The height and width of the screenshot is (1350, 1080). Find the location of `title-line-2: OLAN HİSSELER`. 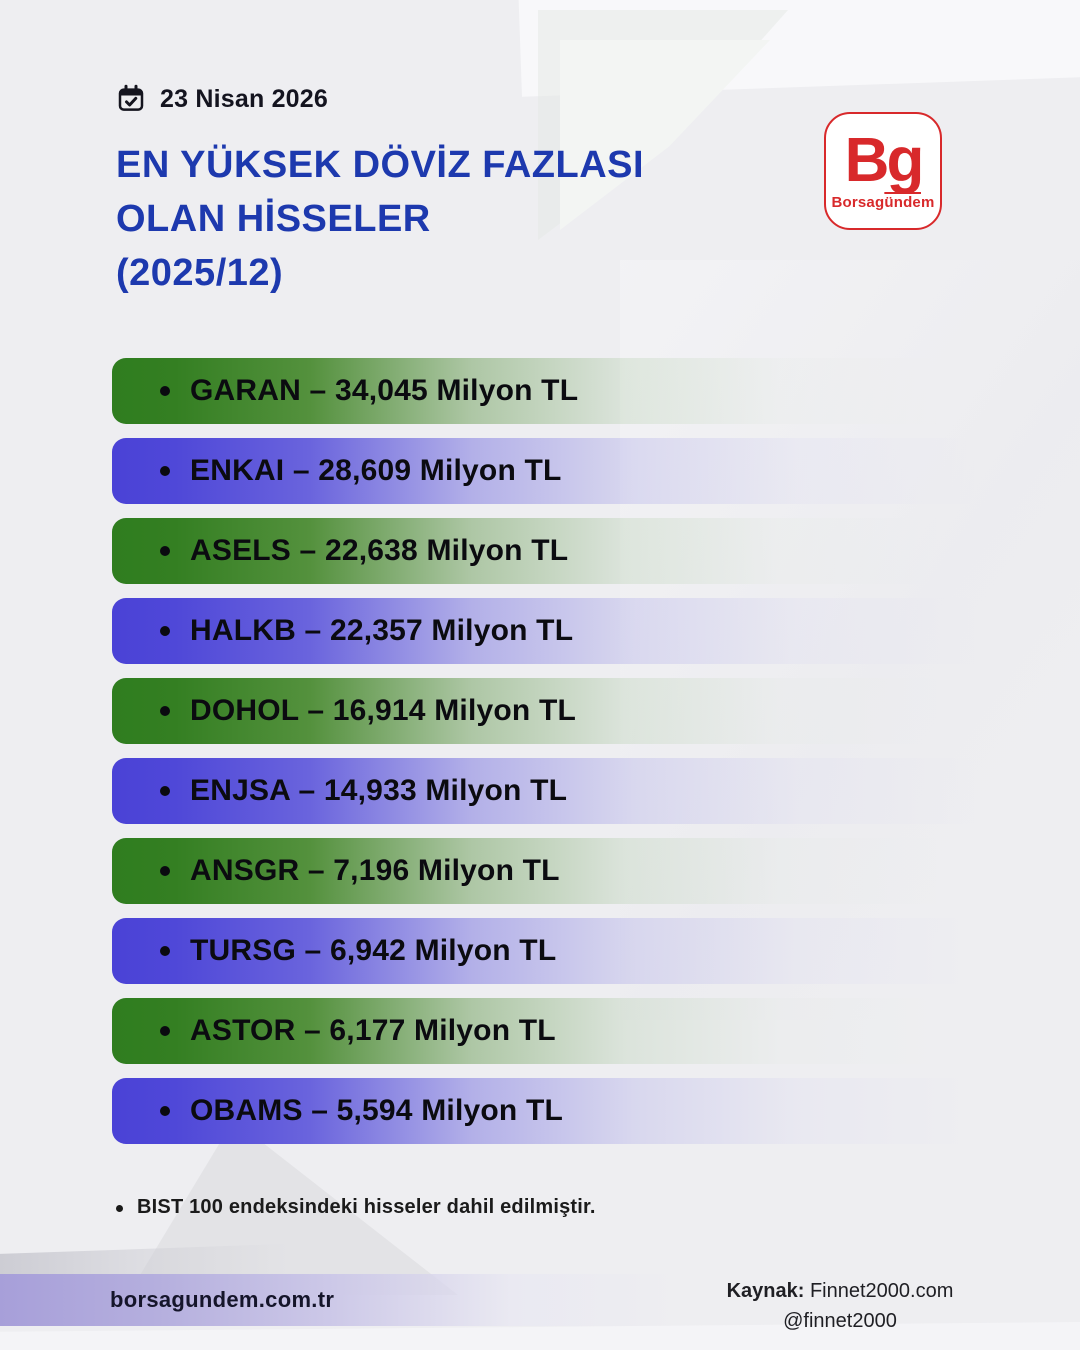

title-line-2: OLAN HİSSELER is located at coordinates (273, 219).